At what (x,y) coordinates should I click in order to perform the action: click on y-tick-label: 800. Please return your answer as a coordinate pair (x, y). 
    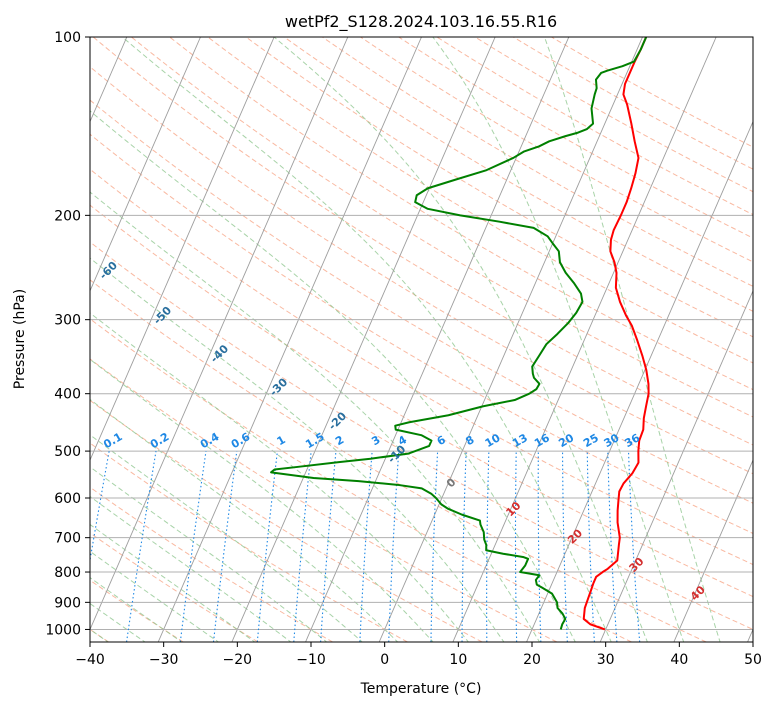
    Looking at the image, I should click on (67, 573).